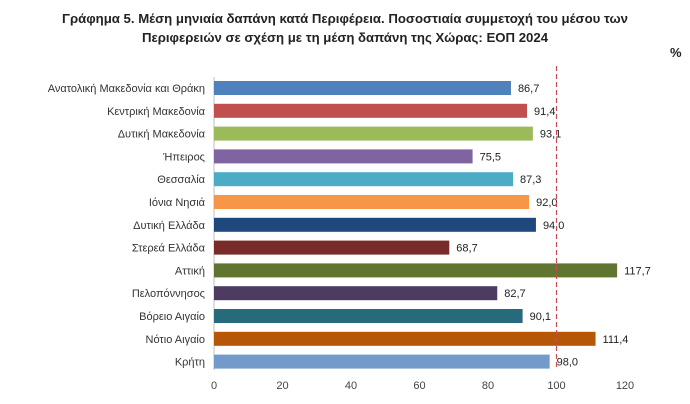 This screenshot has width=690, height=404. I want to click on data-label: 92,0, so click(546, 203).